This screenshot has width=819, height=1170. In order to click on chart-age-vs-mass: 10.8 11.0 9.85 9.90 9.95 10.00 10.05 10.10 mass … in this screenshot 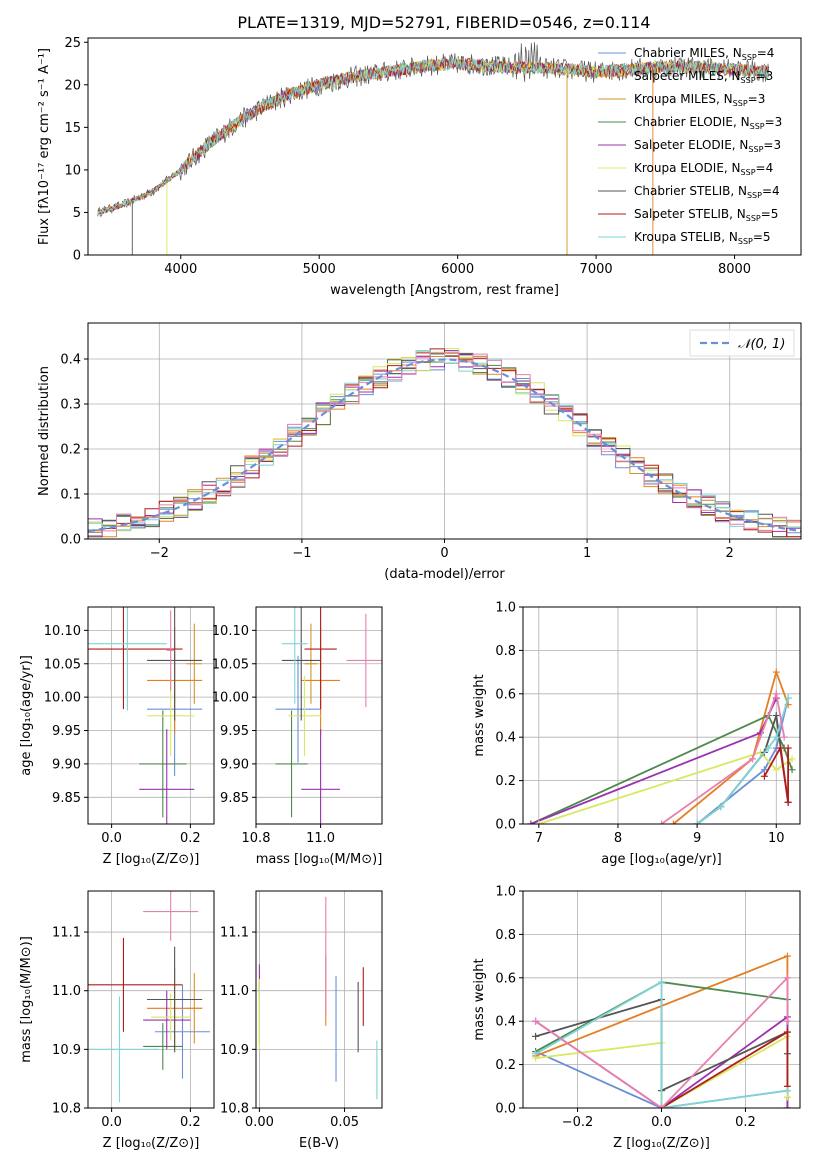, I will do `click(297, 736)`.